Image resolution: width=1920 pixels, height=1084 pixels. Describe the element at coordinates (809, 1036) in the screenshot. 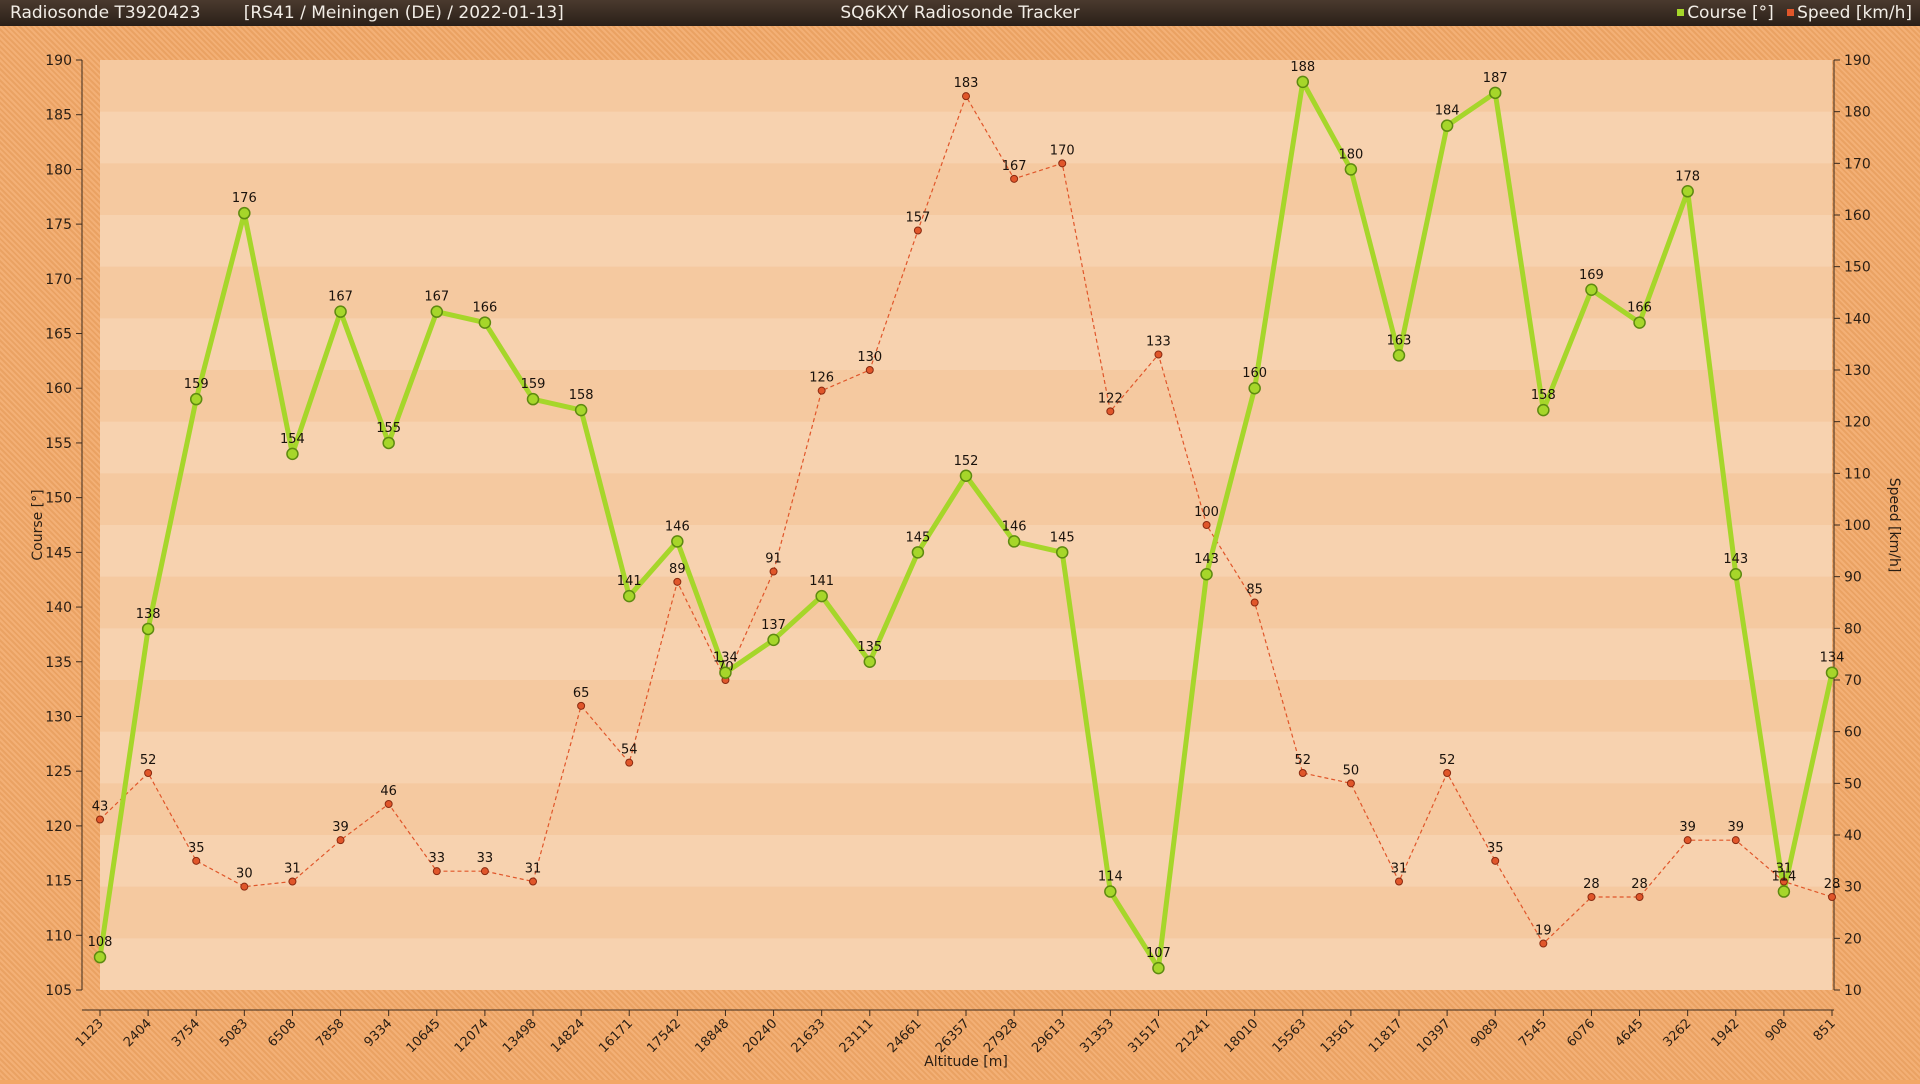

I see `x-tick-label: 21633` at that location.